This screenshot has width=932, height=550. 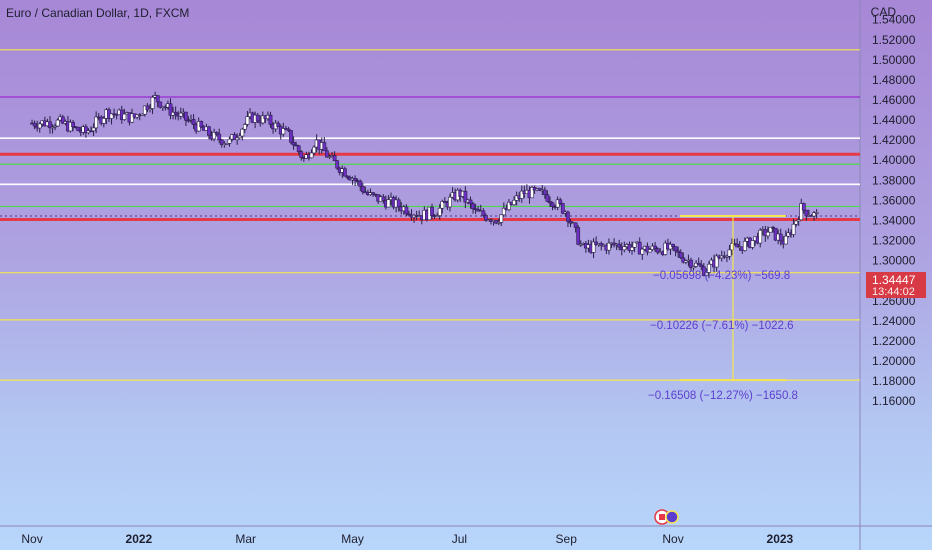 What do you see at coordinates (894, 140) in the screenshot?
I see `y-tick-label: 1.42000` at bounding box center [894, 140].